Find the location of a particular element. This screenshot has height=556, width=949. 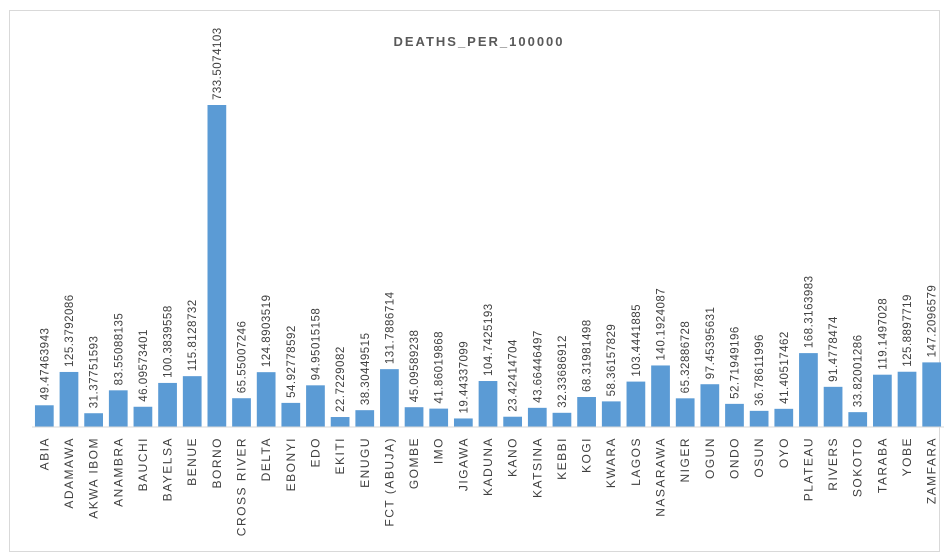

category-label: EBONYI is located at coordinates (291, 464).